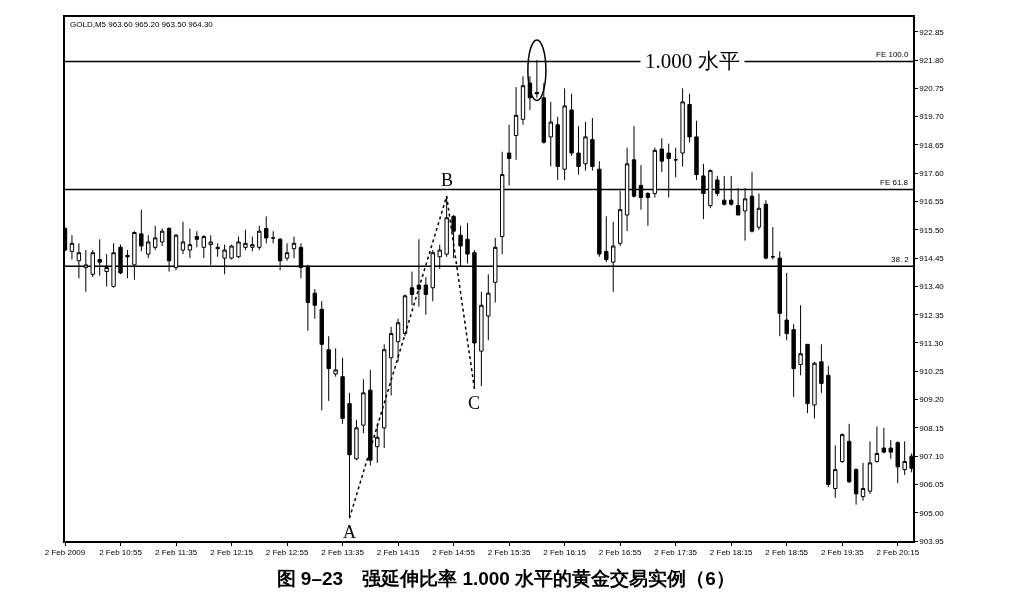 The height and width of the screenshot is (615, 1032). I want to click on x-tick-label: 2 Feb 20:15, so click(898, 553).